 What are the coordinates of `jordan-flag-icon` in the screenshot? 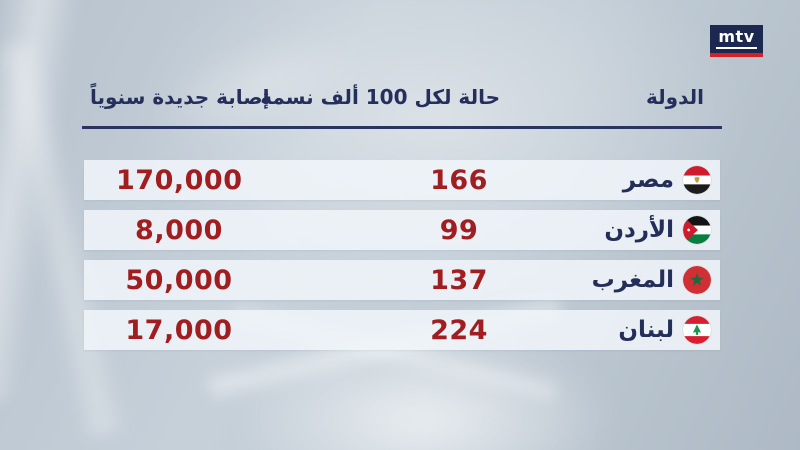 It's located at (697, 230).